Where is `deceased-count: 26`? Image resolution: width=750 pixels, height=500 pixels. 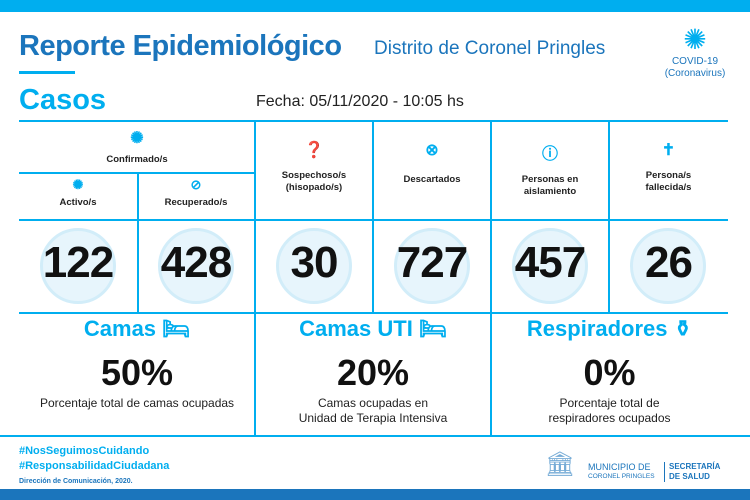 deceased-count: 26 is located at coordinates (669, 262).